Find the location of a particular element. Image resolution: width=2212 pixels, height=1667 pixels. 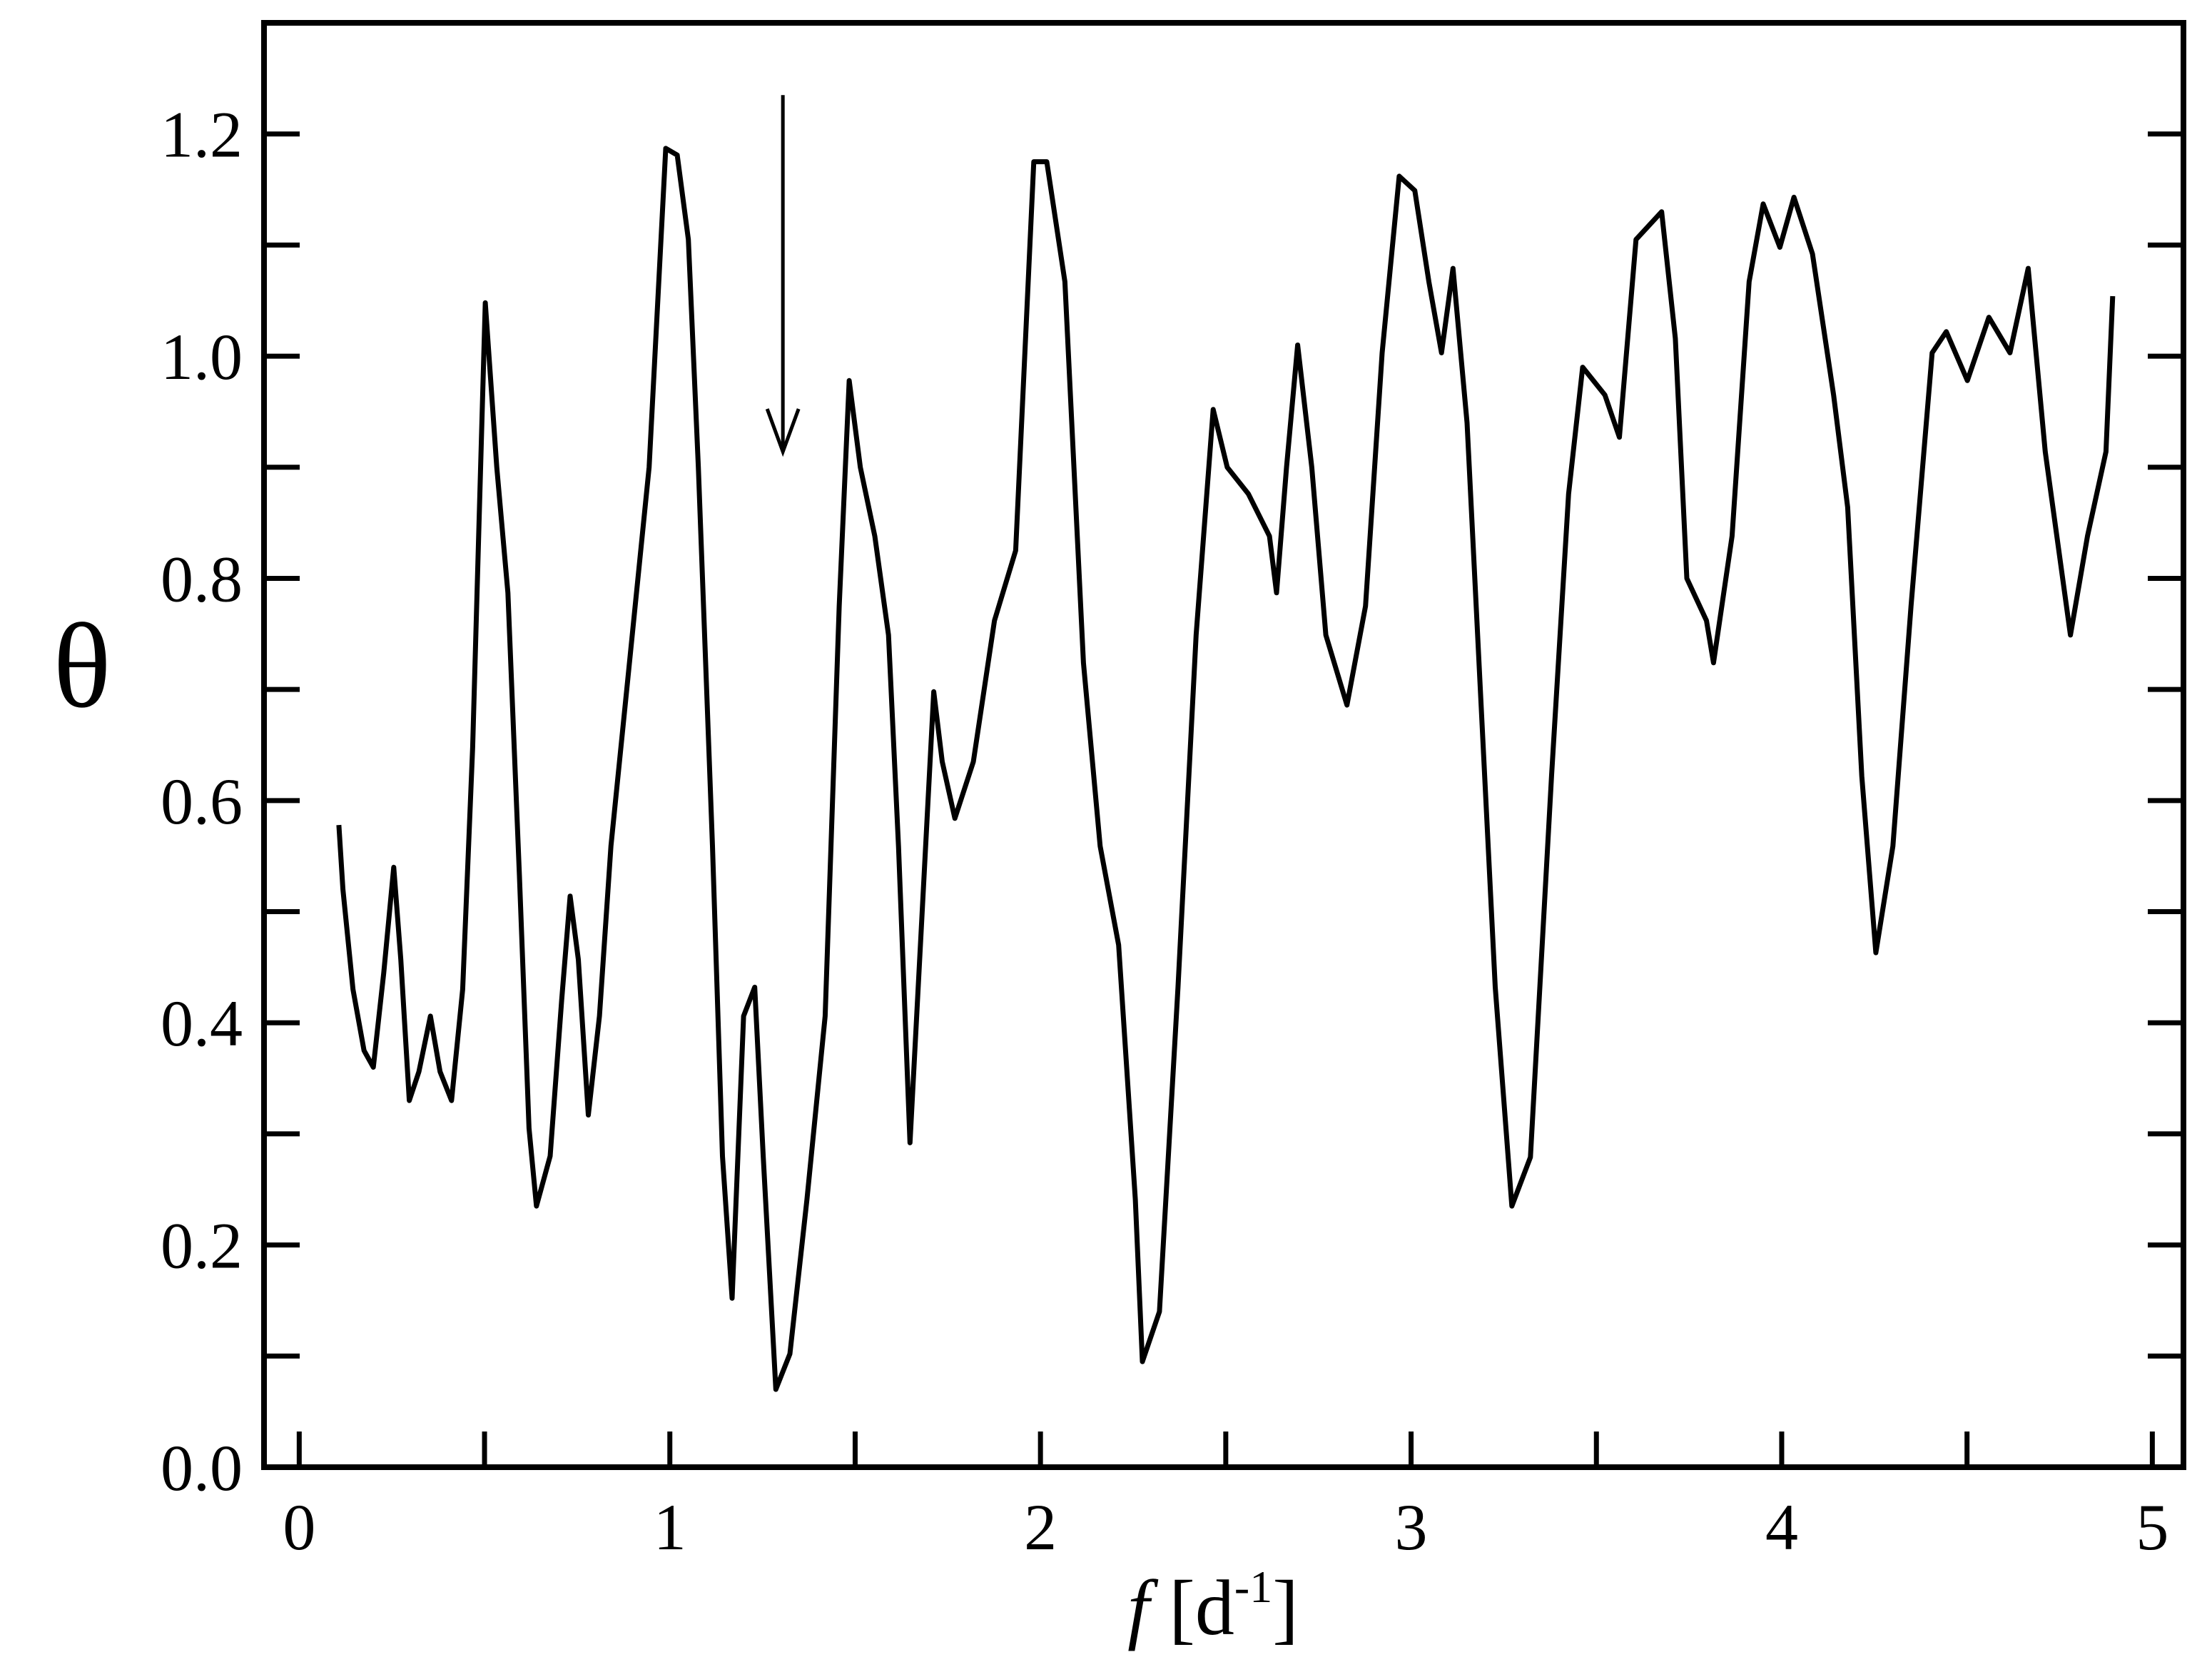

x-axis-label: f [d-1] is located at coordinates (1213, 1606).